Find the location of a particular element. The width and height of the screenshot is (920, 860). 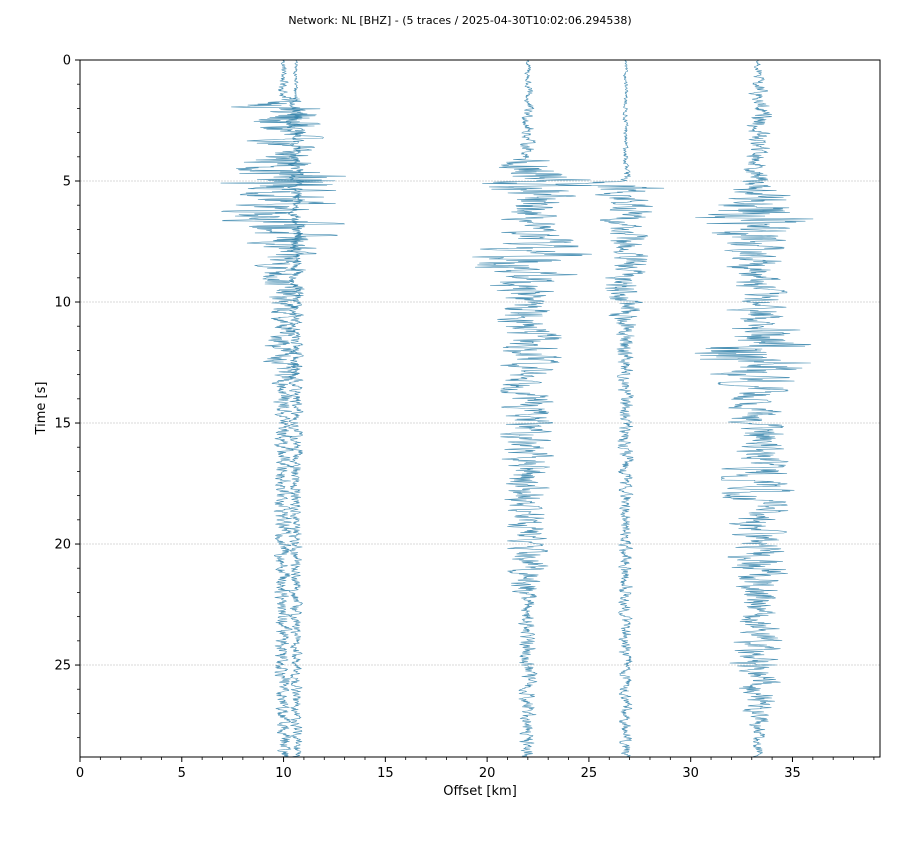

x-tick-label: 20 is located at coordinates (487, 773).